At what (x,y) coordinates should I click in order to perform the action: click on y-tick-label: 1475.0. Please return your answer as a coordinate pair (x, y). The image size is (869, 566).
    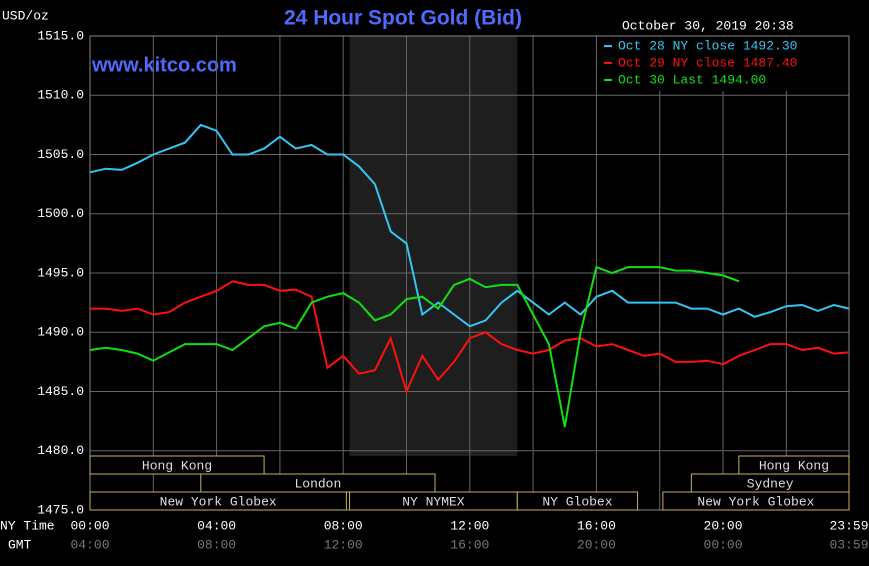
    Looking at the image, I should click on (60, 509).